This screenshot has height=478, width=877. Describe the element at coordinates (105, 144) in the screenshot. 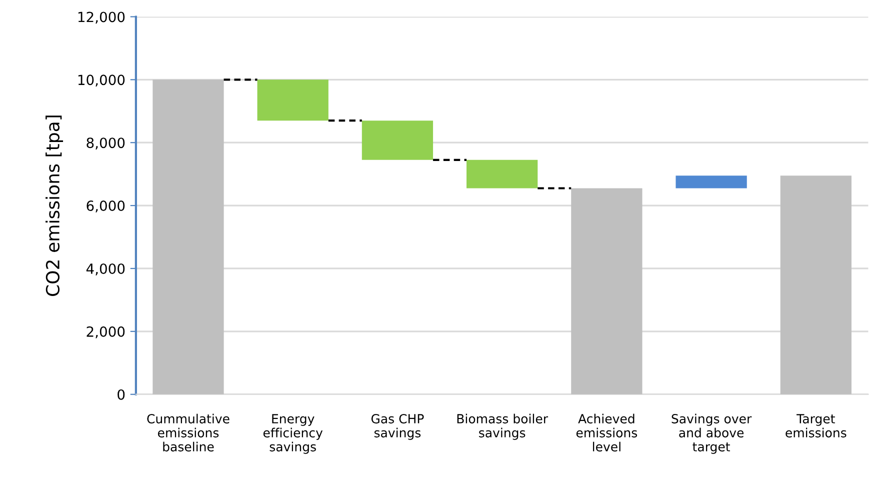

I see `y-tick-label: 8,000` at that location.